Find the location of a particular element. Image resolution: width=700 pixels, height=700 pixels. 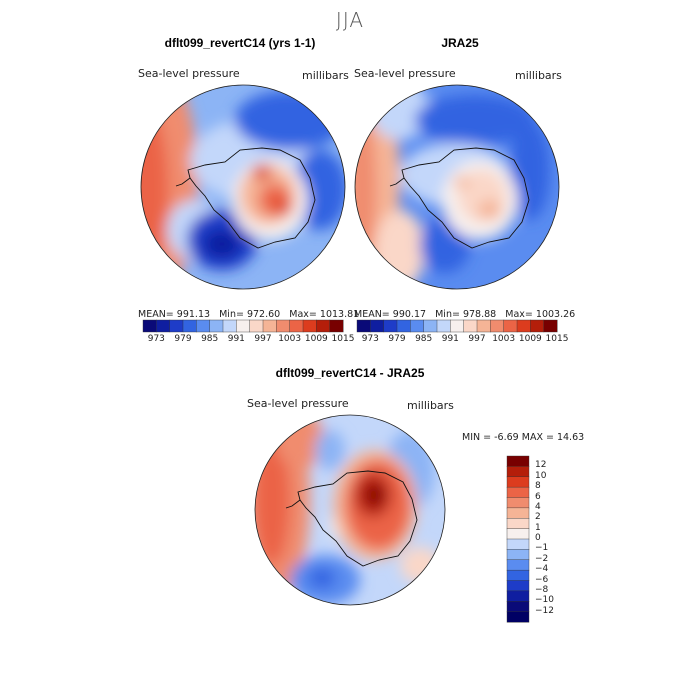

diff-variable-label: Sea-level pressure is located at coordinates (298, 403).